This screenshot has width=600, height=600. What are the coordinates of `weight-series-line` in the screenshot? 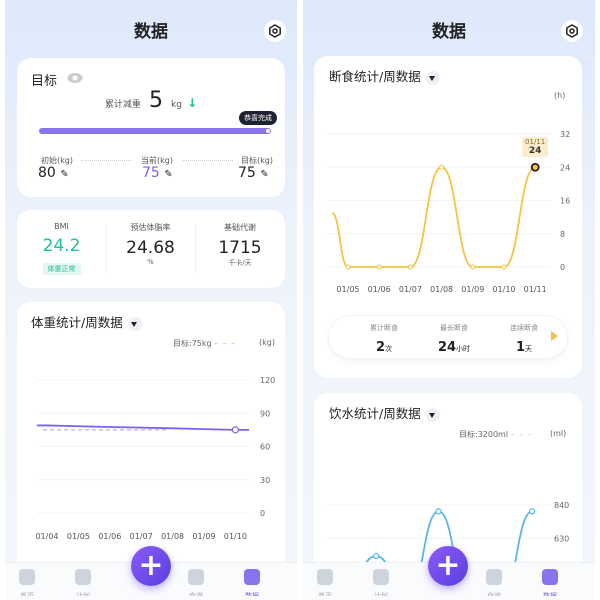 It's located at (143, 427).